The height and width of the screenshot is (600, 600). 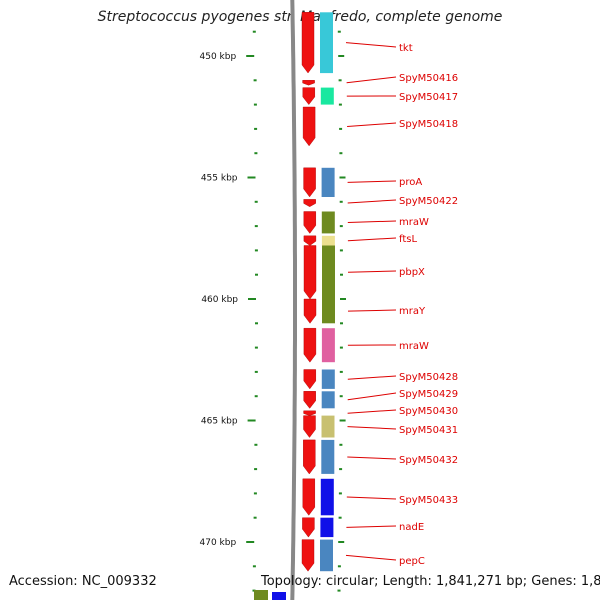 I want to click on scale-label: 455 kbp, so click(x=219, y=179).